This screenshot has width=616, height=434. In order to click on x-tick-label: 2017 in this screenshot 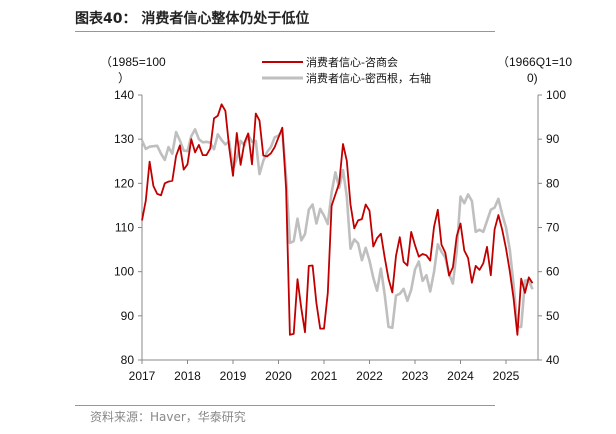, I will do `click(142, 376)`.